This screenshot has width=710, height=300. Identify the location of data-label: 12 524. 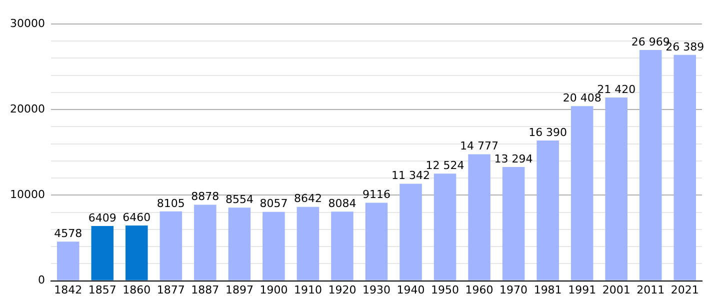
(445, 165).